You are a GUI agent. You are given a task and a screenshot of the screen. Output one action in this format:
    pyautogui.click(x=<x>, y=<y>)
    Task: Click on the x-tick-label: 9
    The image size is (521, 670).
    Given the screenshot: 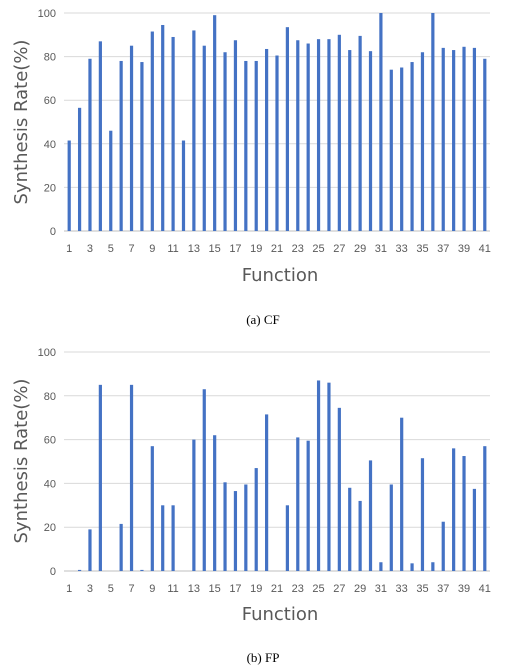 What is the action you would take?
    pyautogui.click(x=152, y=249)
    